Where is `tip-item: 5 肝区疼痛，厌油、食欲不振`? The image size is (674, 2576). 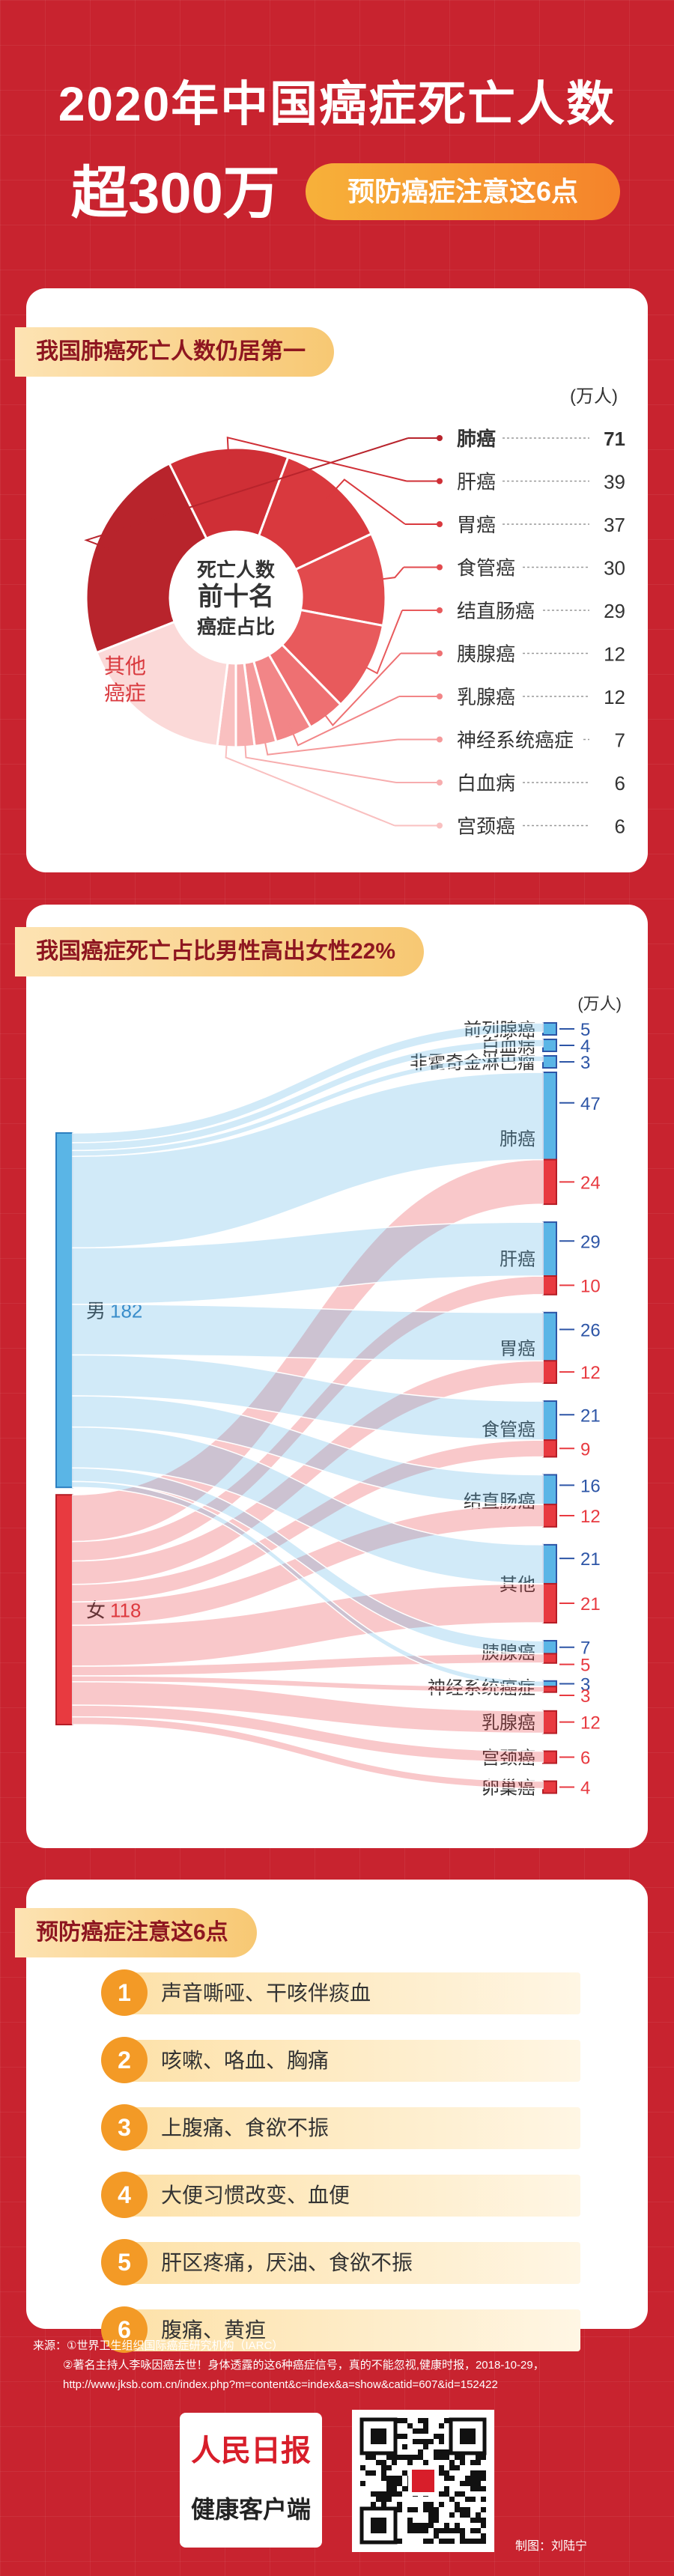
tip-item: 5 肝区疼痛，厌油、食欲不振 is located at coordinates (340, 2262).